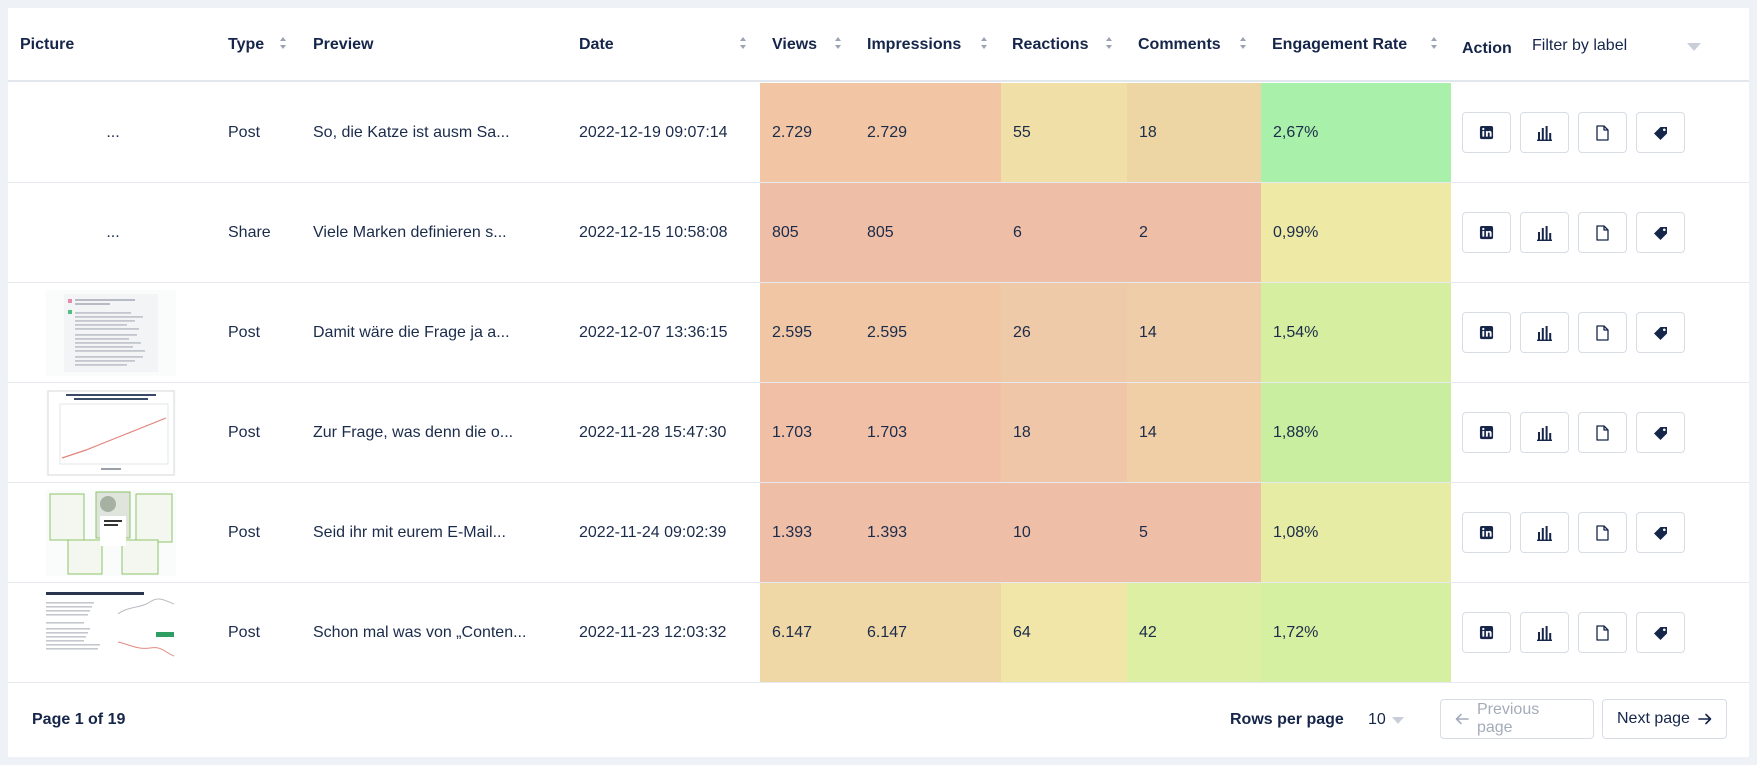 This screenshot has width=1757, height=765. I want to click on sort-type-icon, so click(283, 44).